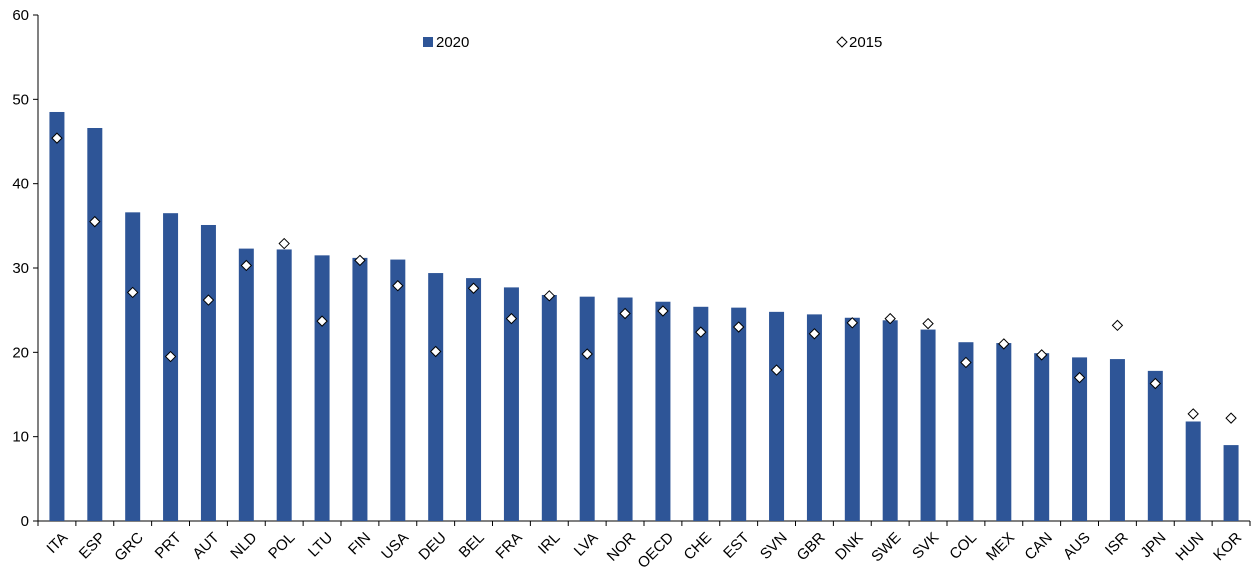 The image size is (1256, 571). What do you see at coordinates (205, 545) in the screenshot?
I see `x-tick-label: AUT` at bounding box center [205, 545].